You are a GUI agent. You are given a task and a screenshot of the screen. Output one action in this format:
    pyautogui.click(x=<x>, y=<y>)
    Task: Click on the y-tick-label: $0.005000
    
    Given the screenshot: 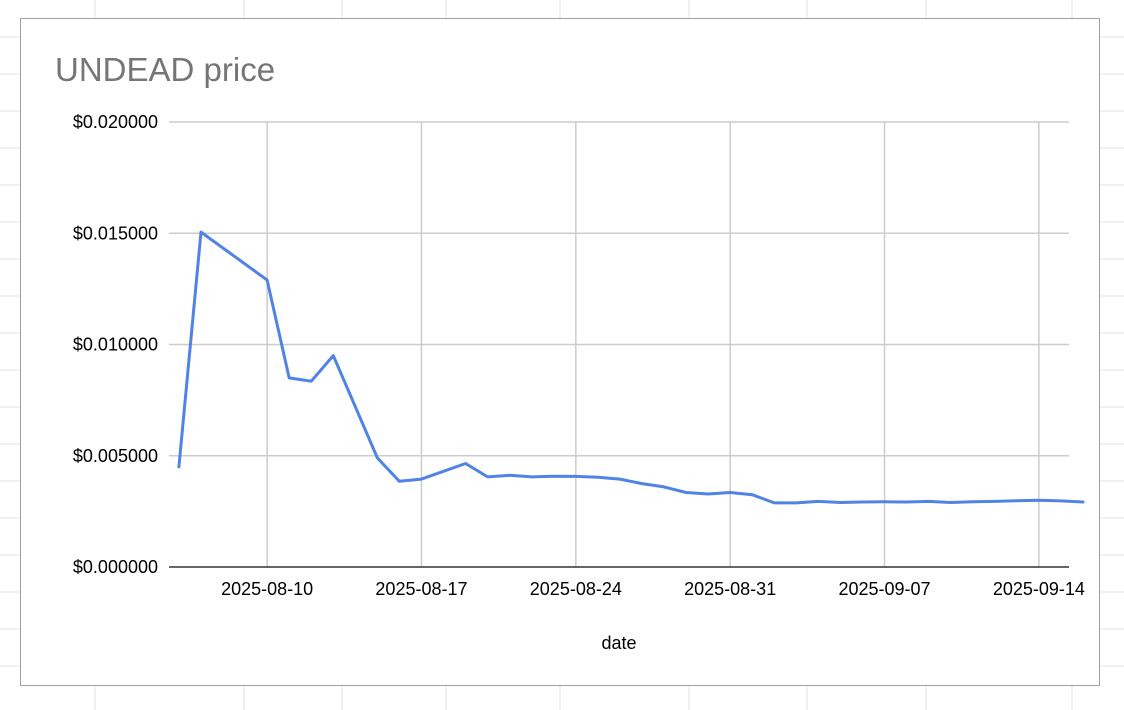 What is the action you would take?
    pyautogui.click(x=115, y=456)
    